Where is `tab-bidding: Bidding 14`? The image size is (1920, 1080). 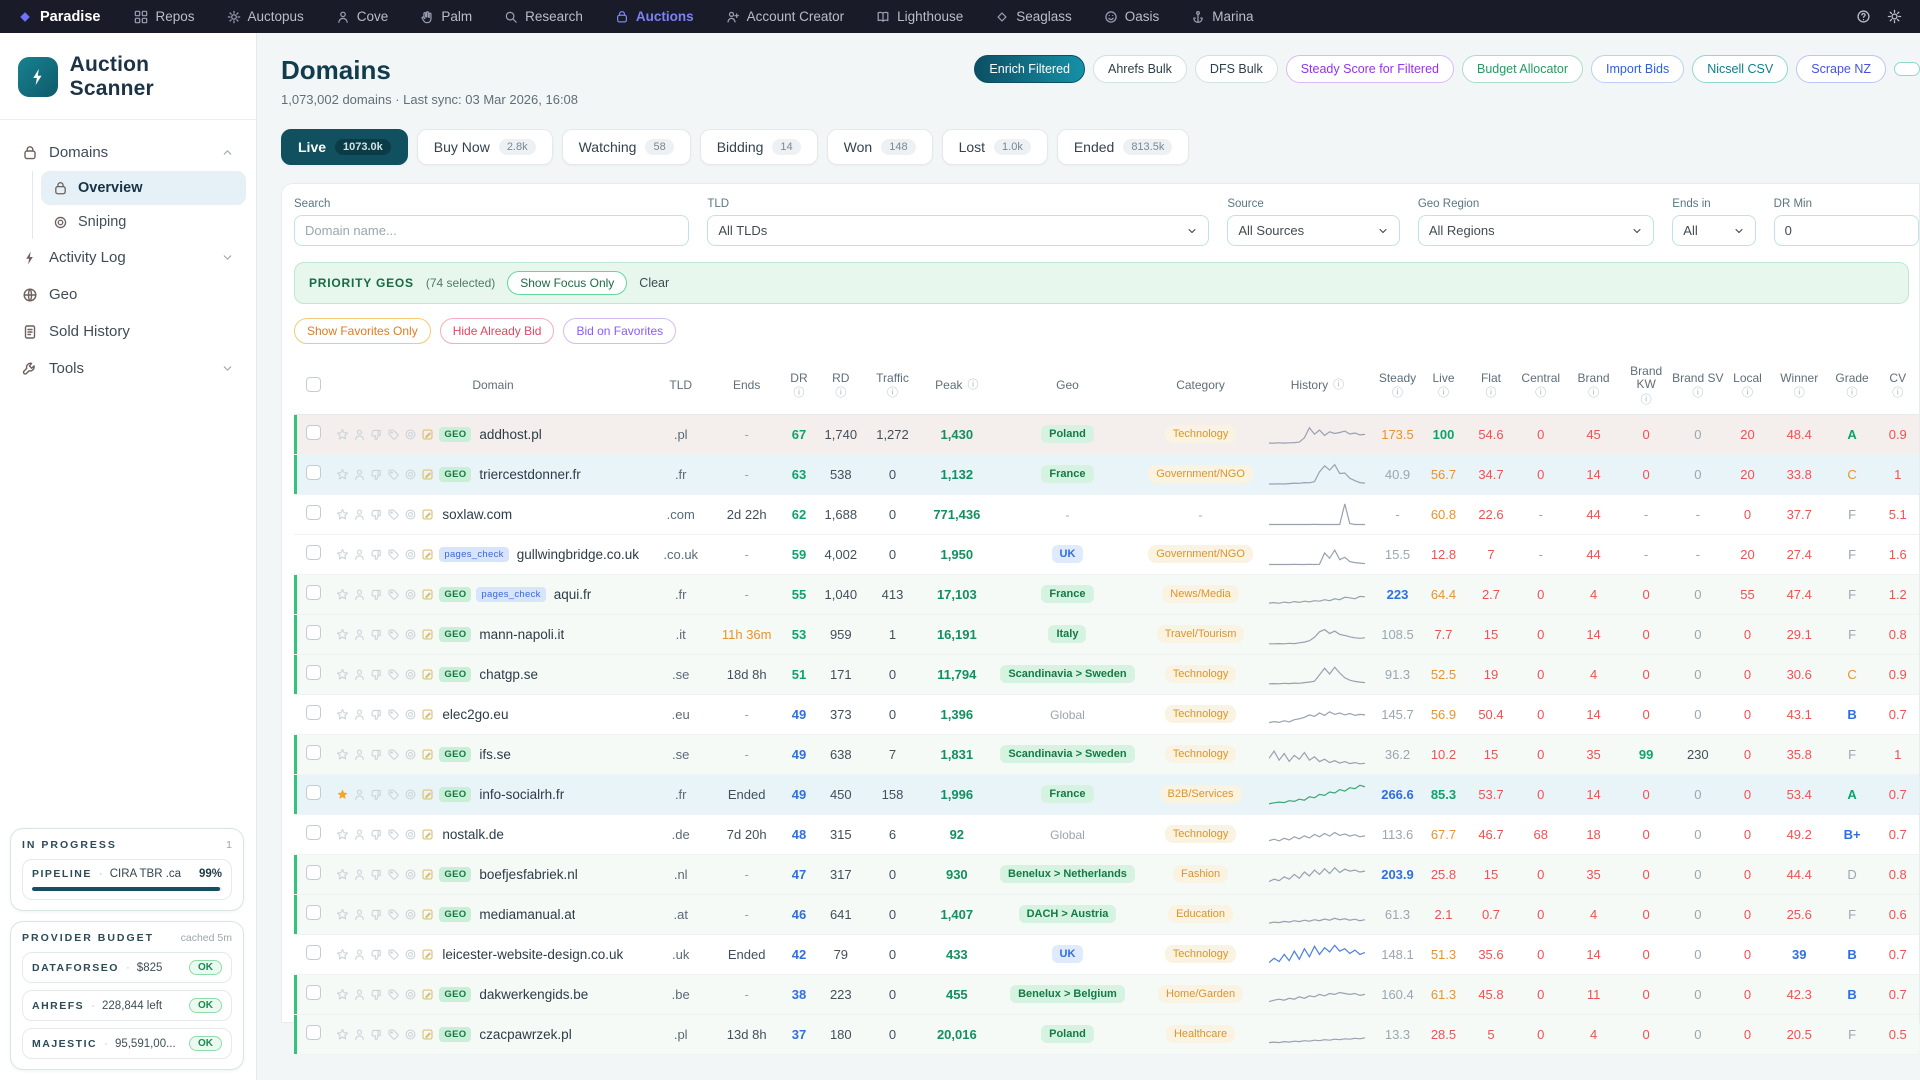 tab-bidding: Bidding 14 is located at coordinates (758, 147).